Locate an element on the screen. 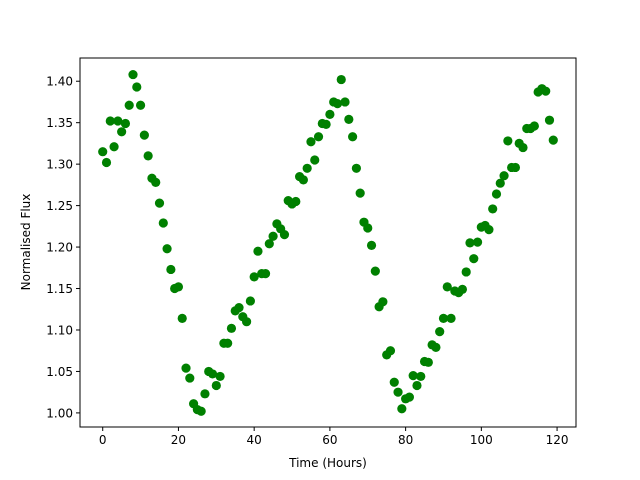  y-tick-label: 1.40 is located at coordinates (59, 82).